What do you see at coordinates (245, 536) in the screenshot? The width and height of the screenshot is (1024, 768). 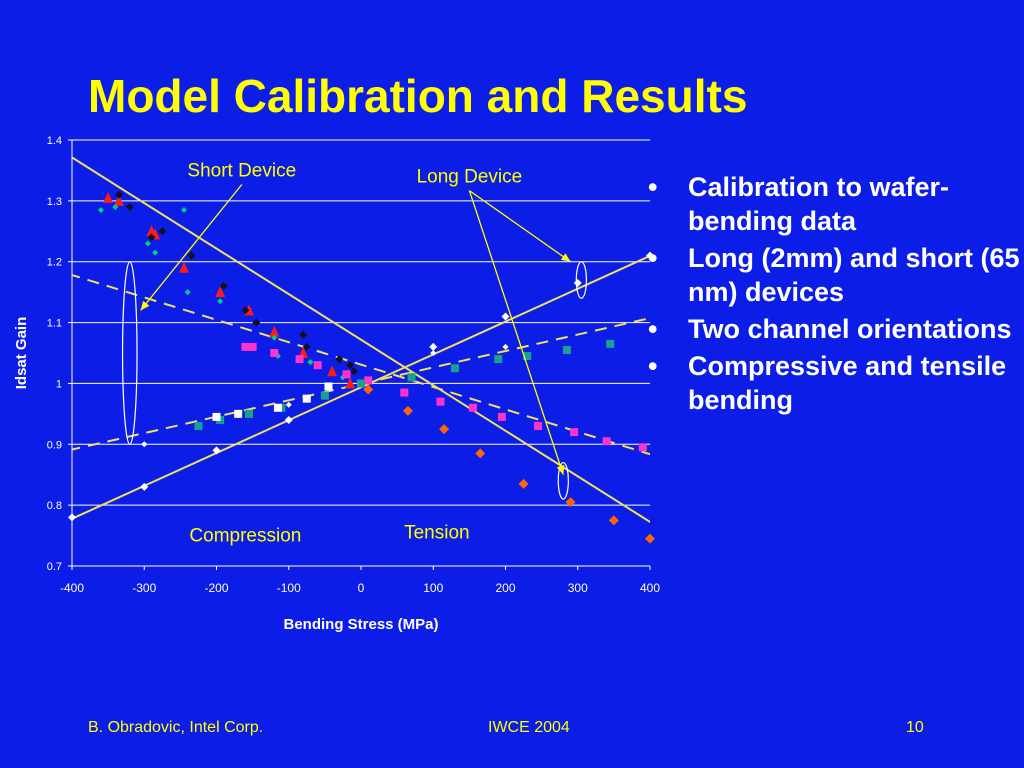 I see `chart-annotation: Compression` at bounding box center [245, 536].